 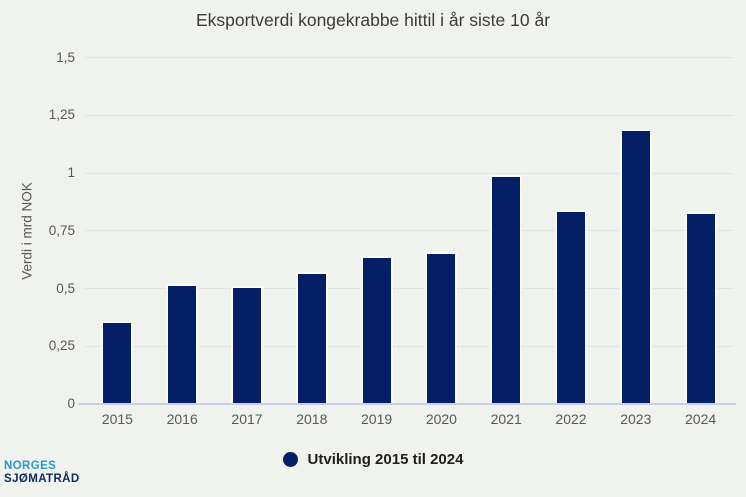 What do you see at coordinates (635, 266) in the screenshot?
I see `bar-2023` at bounding box center [635, 266].